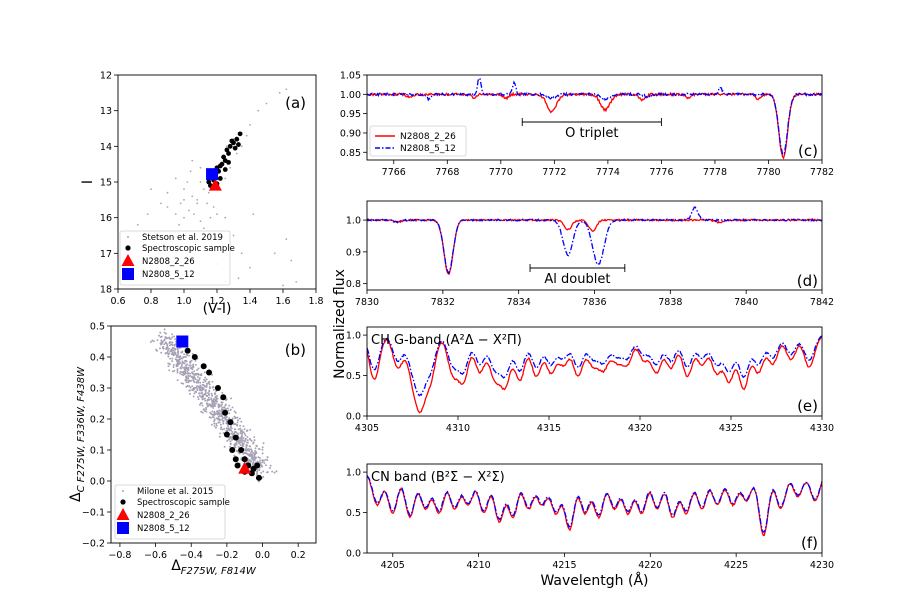  I want to click on x-tick-label: 7768, so click(447, 172).